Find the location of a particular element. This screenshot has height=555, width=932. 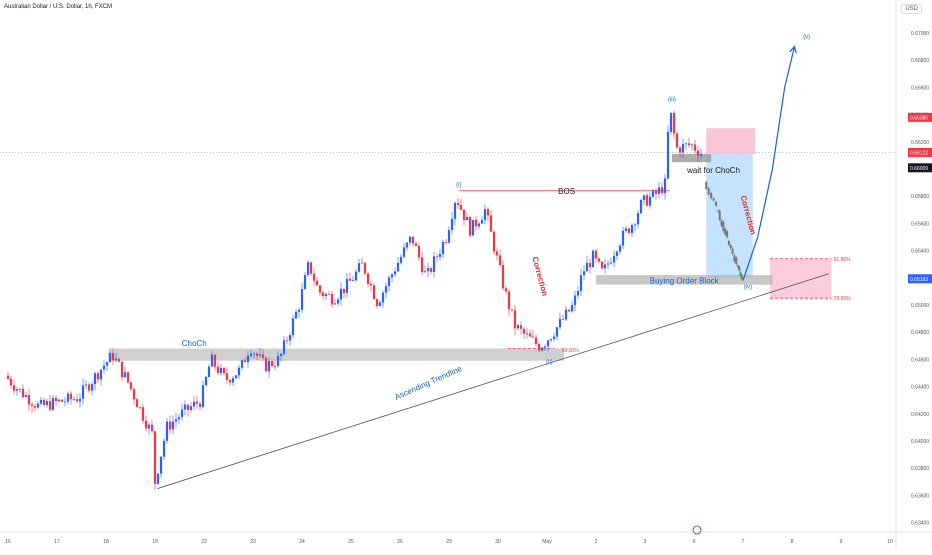

choch-zone is located at coordinates (336, 354).